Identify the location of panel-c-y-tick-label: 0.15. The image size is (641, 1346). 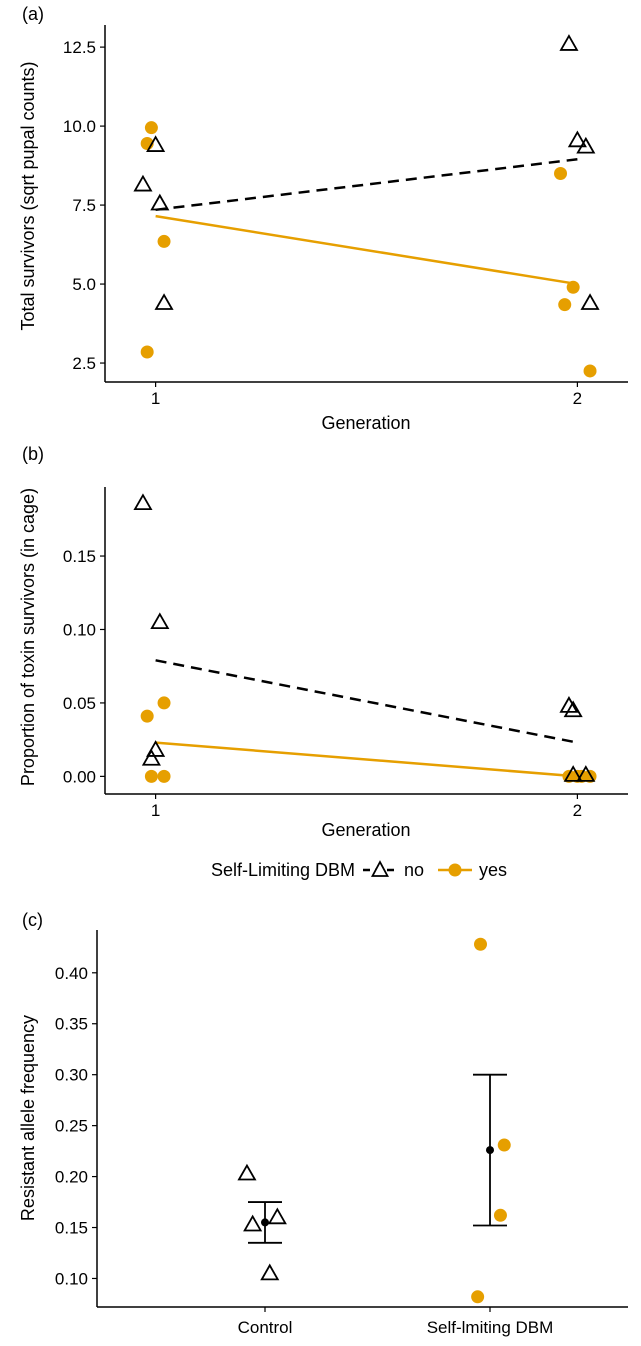
(71, 1228).